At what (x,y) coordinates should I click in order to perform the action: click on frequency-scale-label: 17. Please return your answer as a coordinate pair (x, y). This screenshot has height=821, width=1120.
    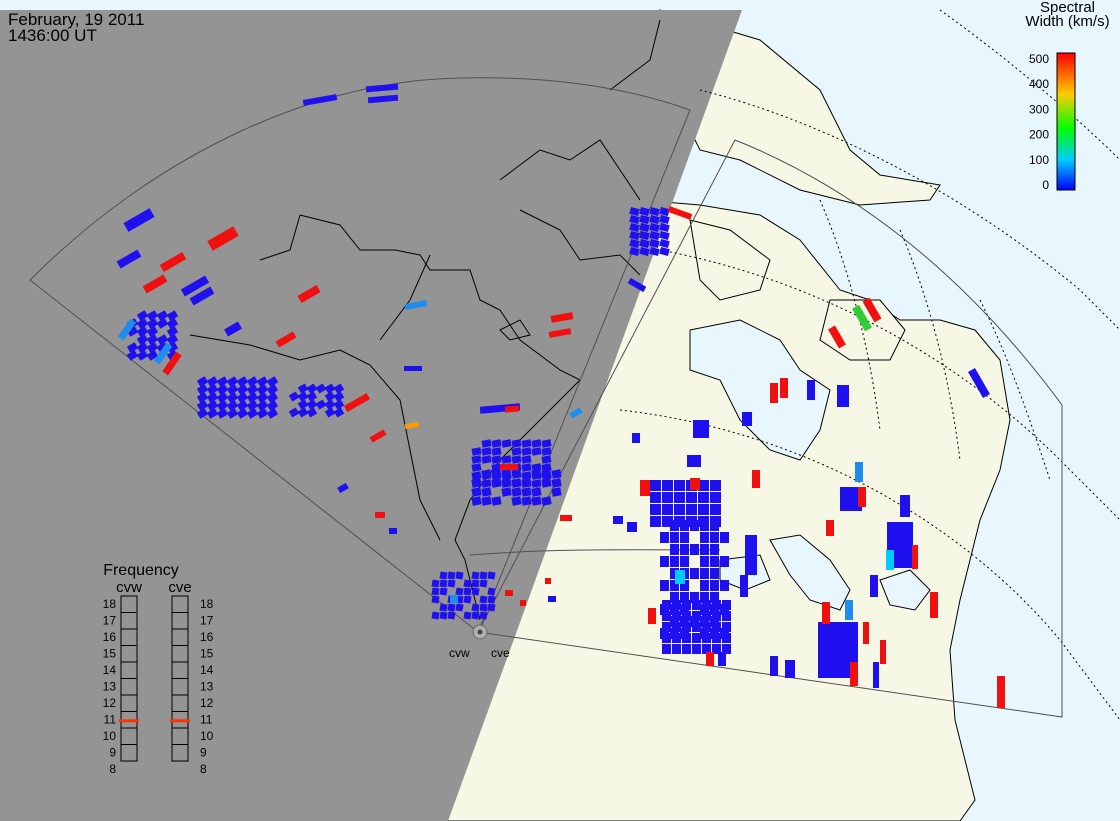
    Looking at the image, I should click on (110, 621).